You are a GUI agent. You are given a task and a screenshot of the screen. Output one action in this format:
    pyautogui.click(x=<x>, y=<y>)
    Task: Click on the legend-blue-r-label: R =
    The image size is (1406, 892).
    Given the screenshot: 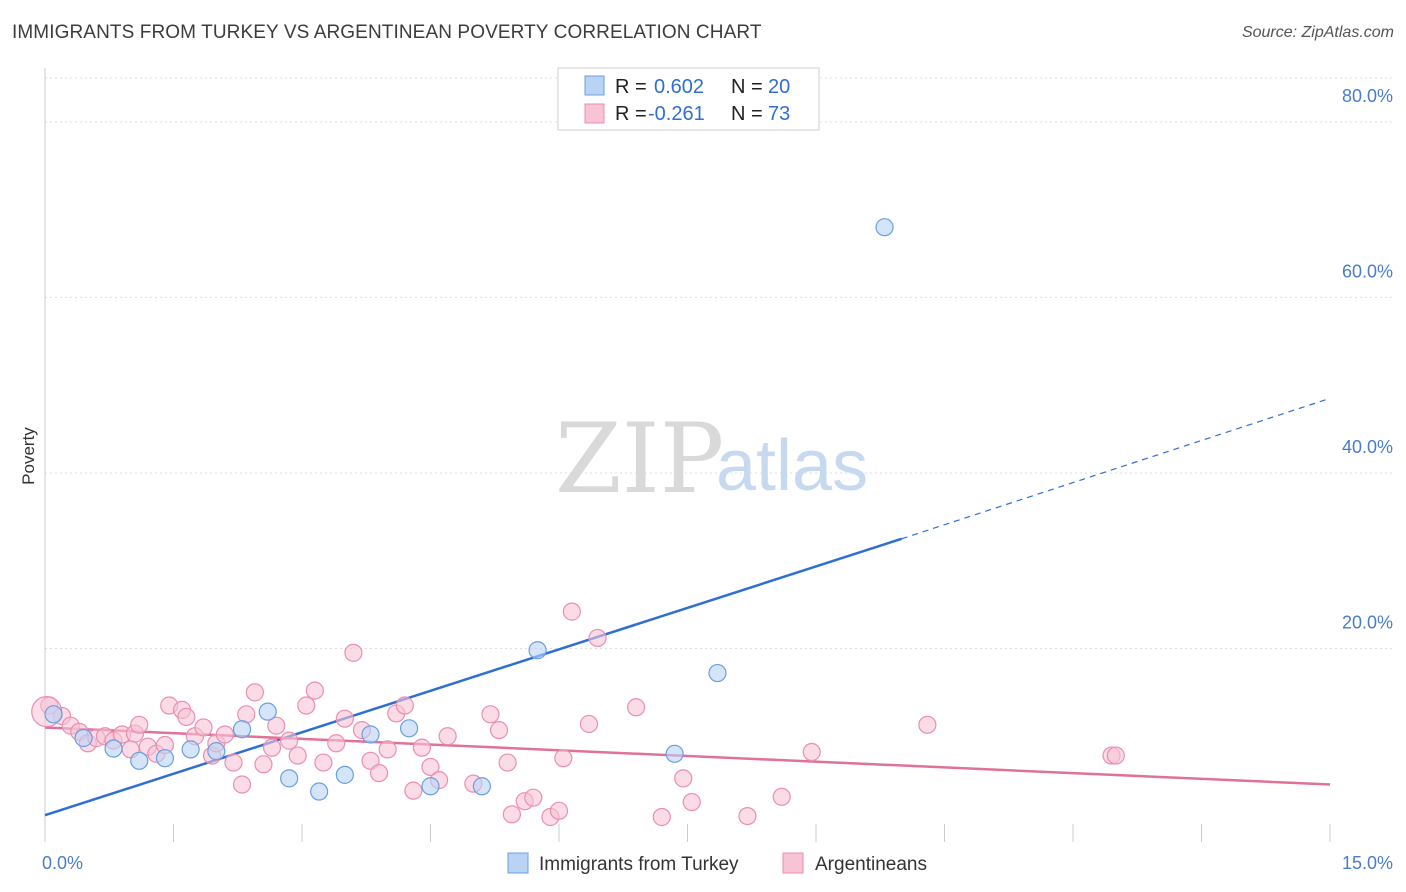 What is the action you would take?
    pyautogui.click(x=631, y=87)
    